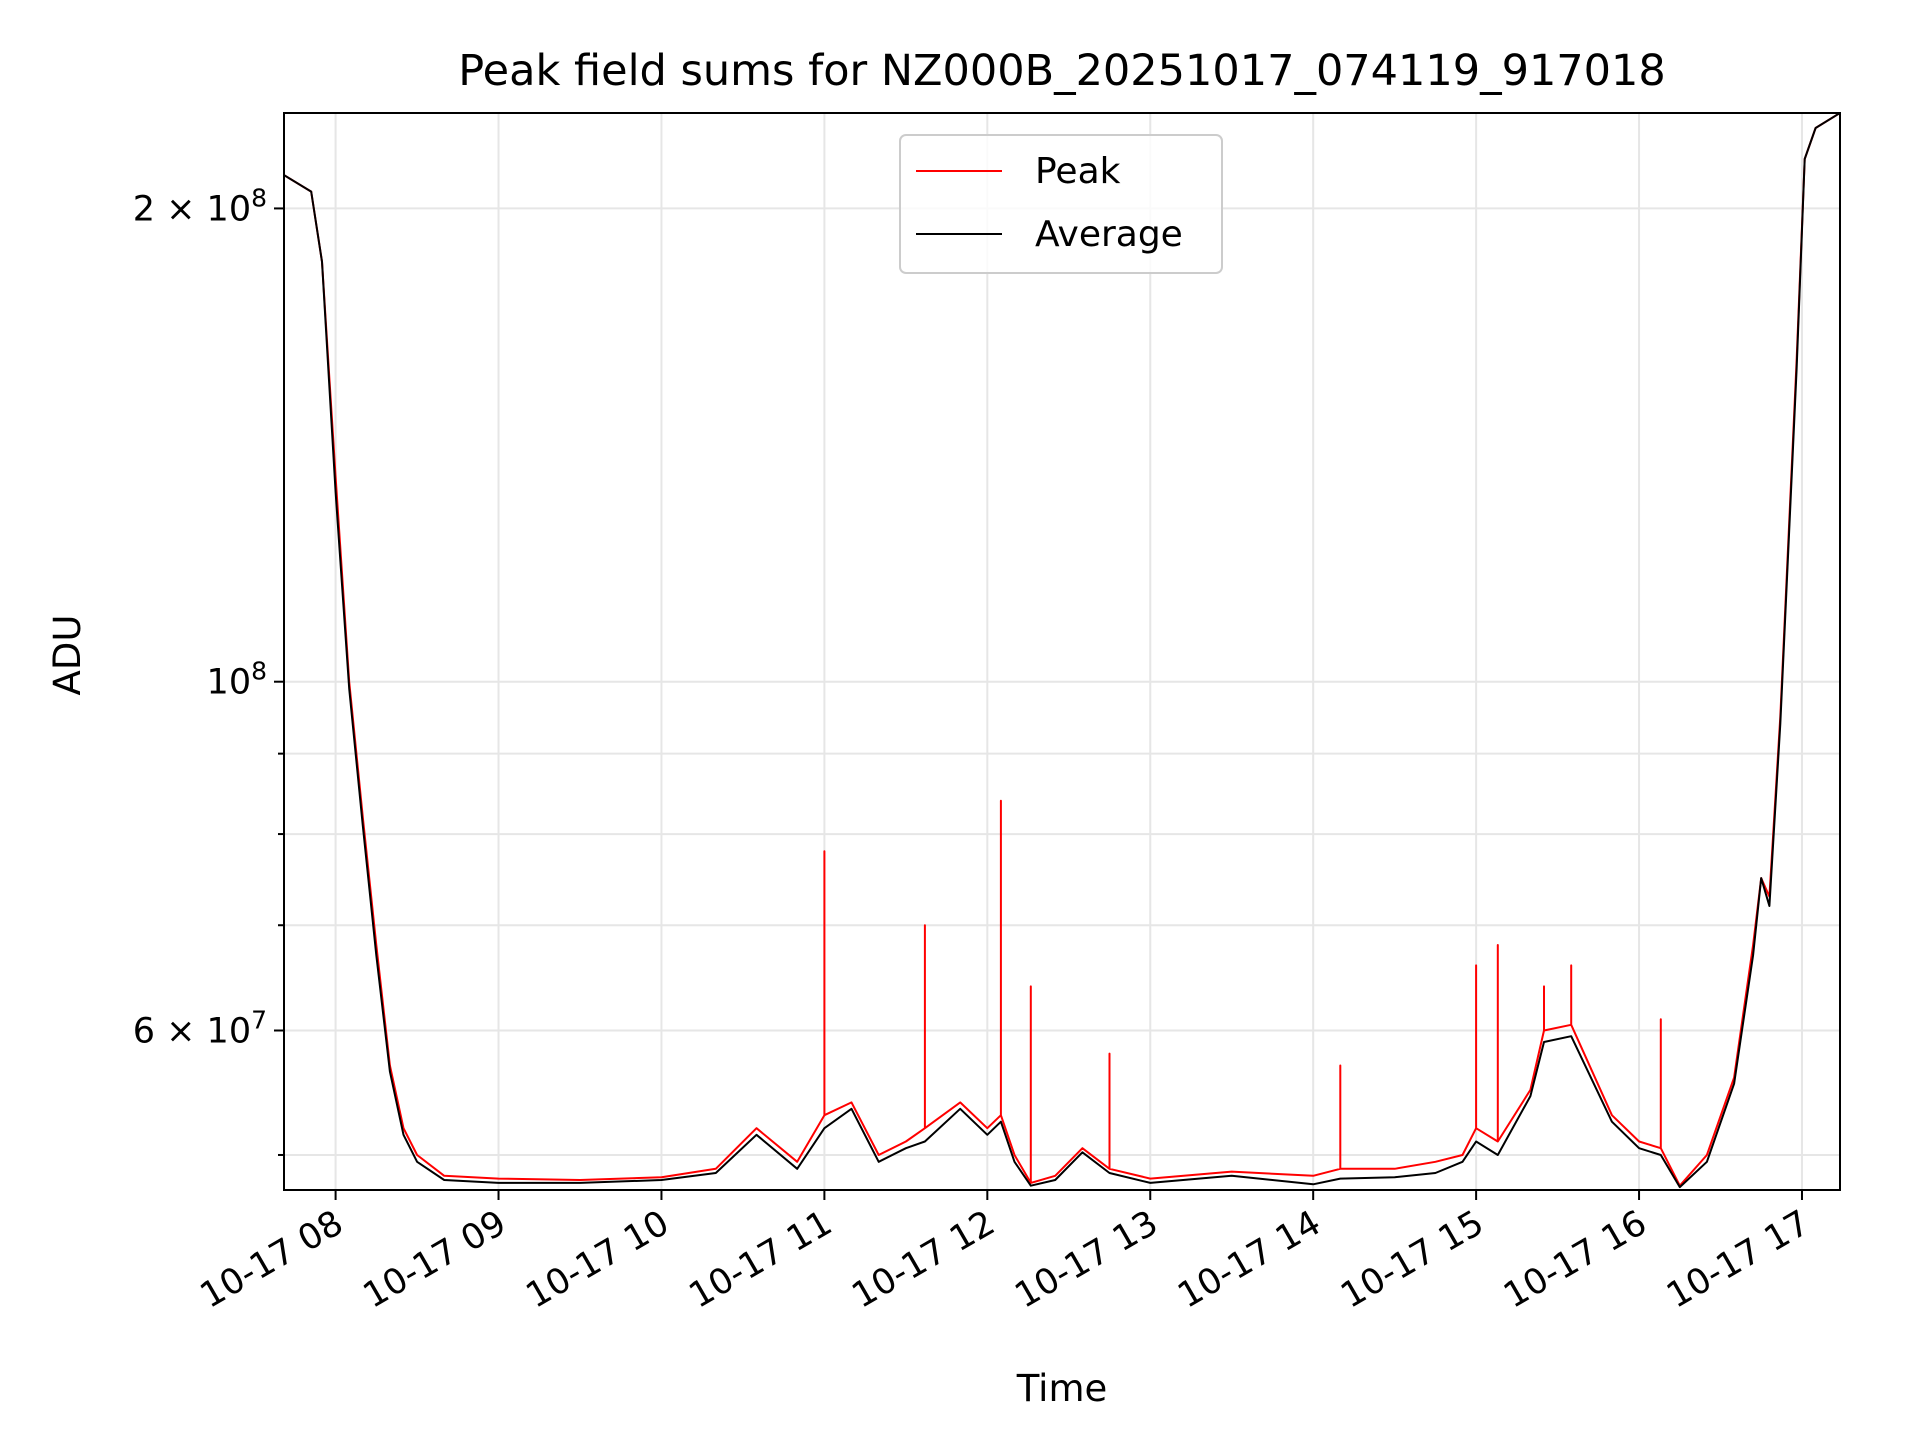 The width and height of the screenshot is (1920, 1440). What do you see at coordinates (1062, 1388) in the screenshot?
I see `x-axis-label: Time` at bounding box center [1062, 1388].